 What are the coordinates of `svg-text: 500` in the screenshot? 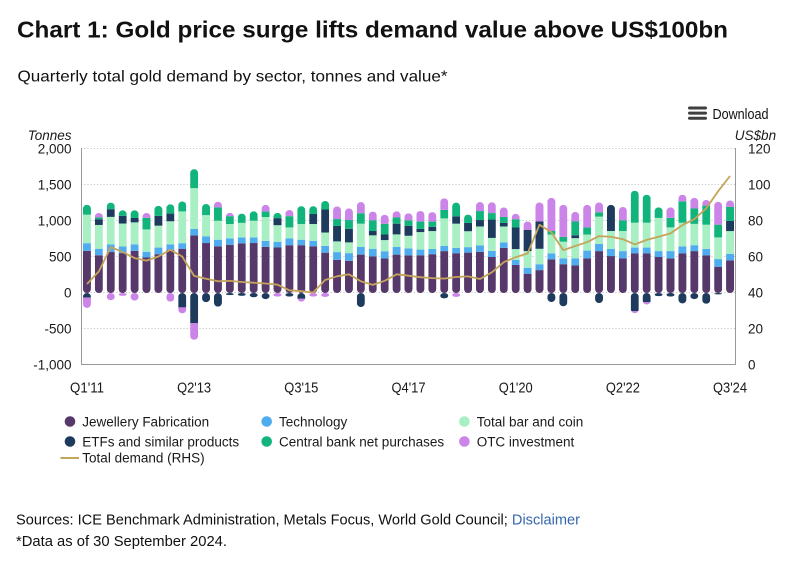 It's located at (60, 257).